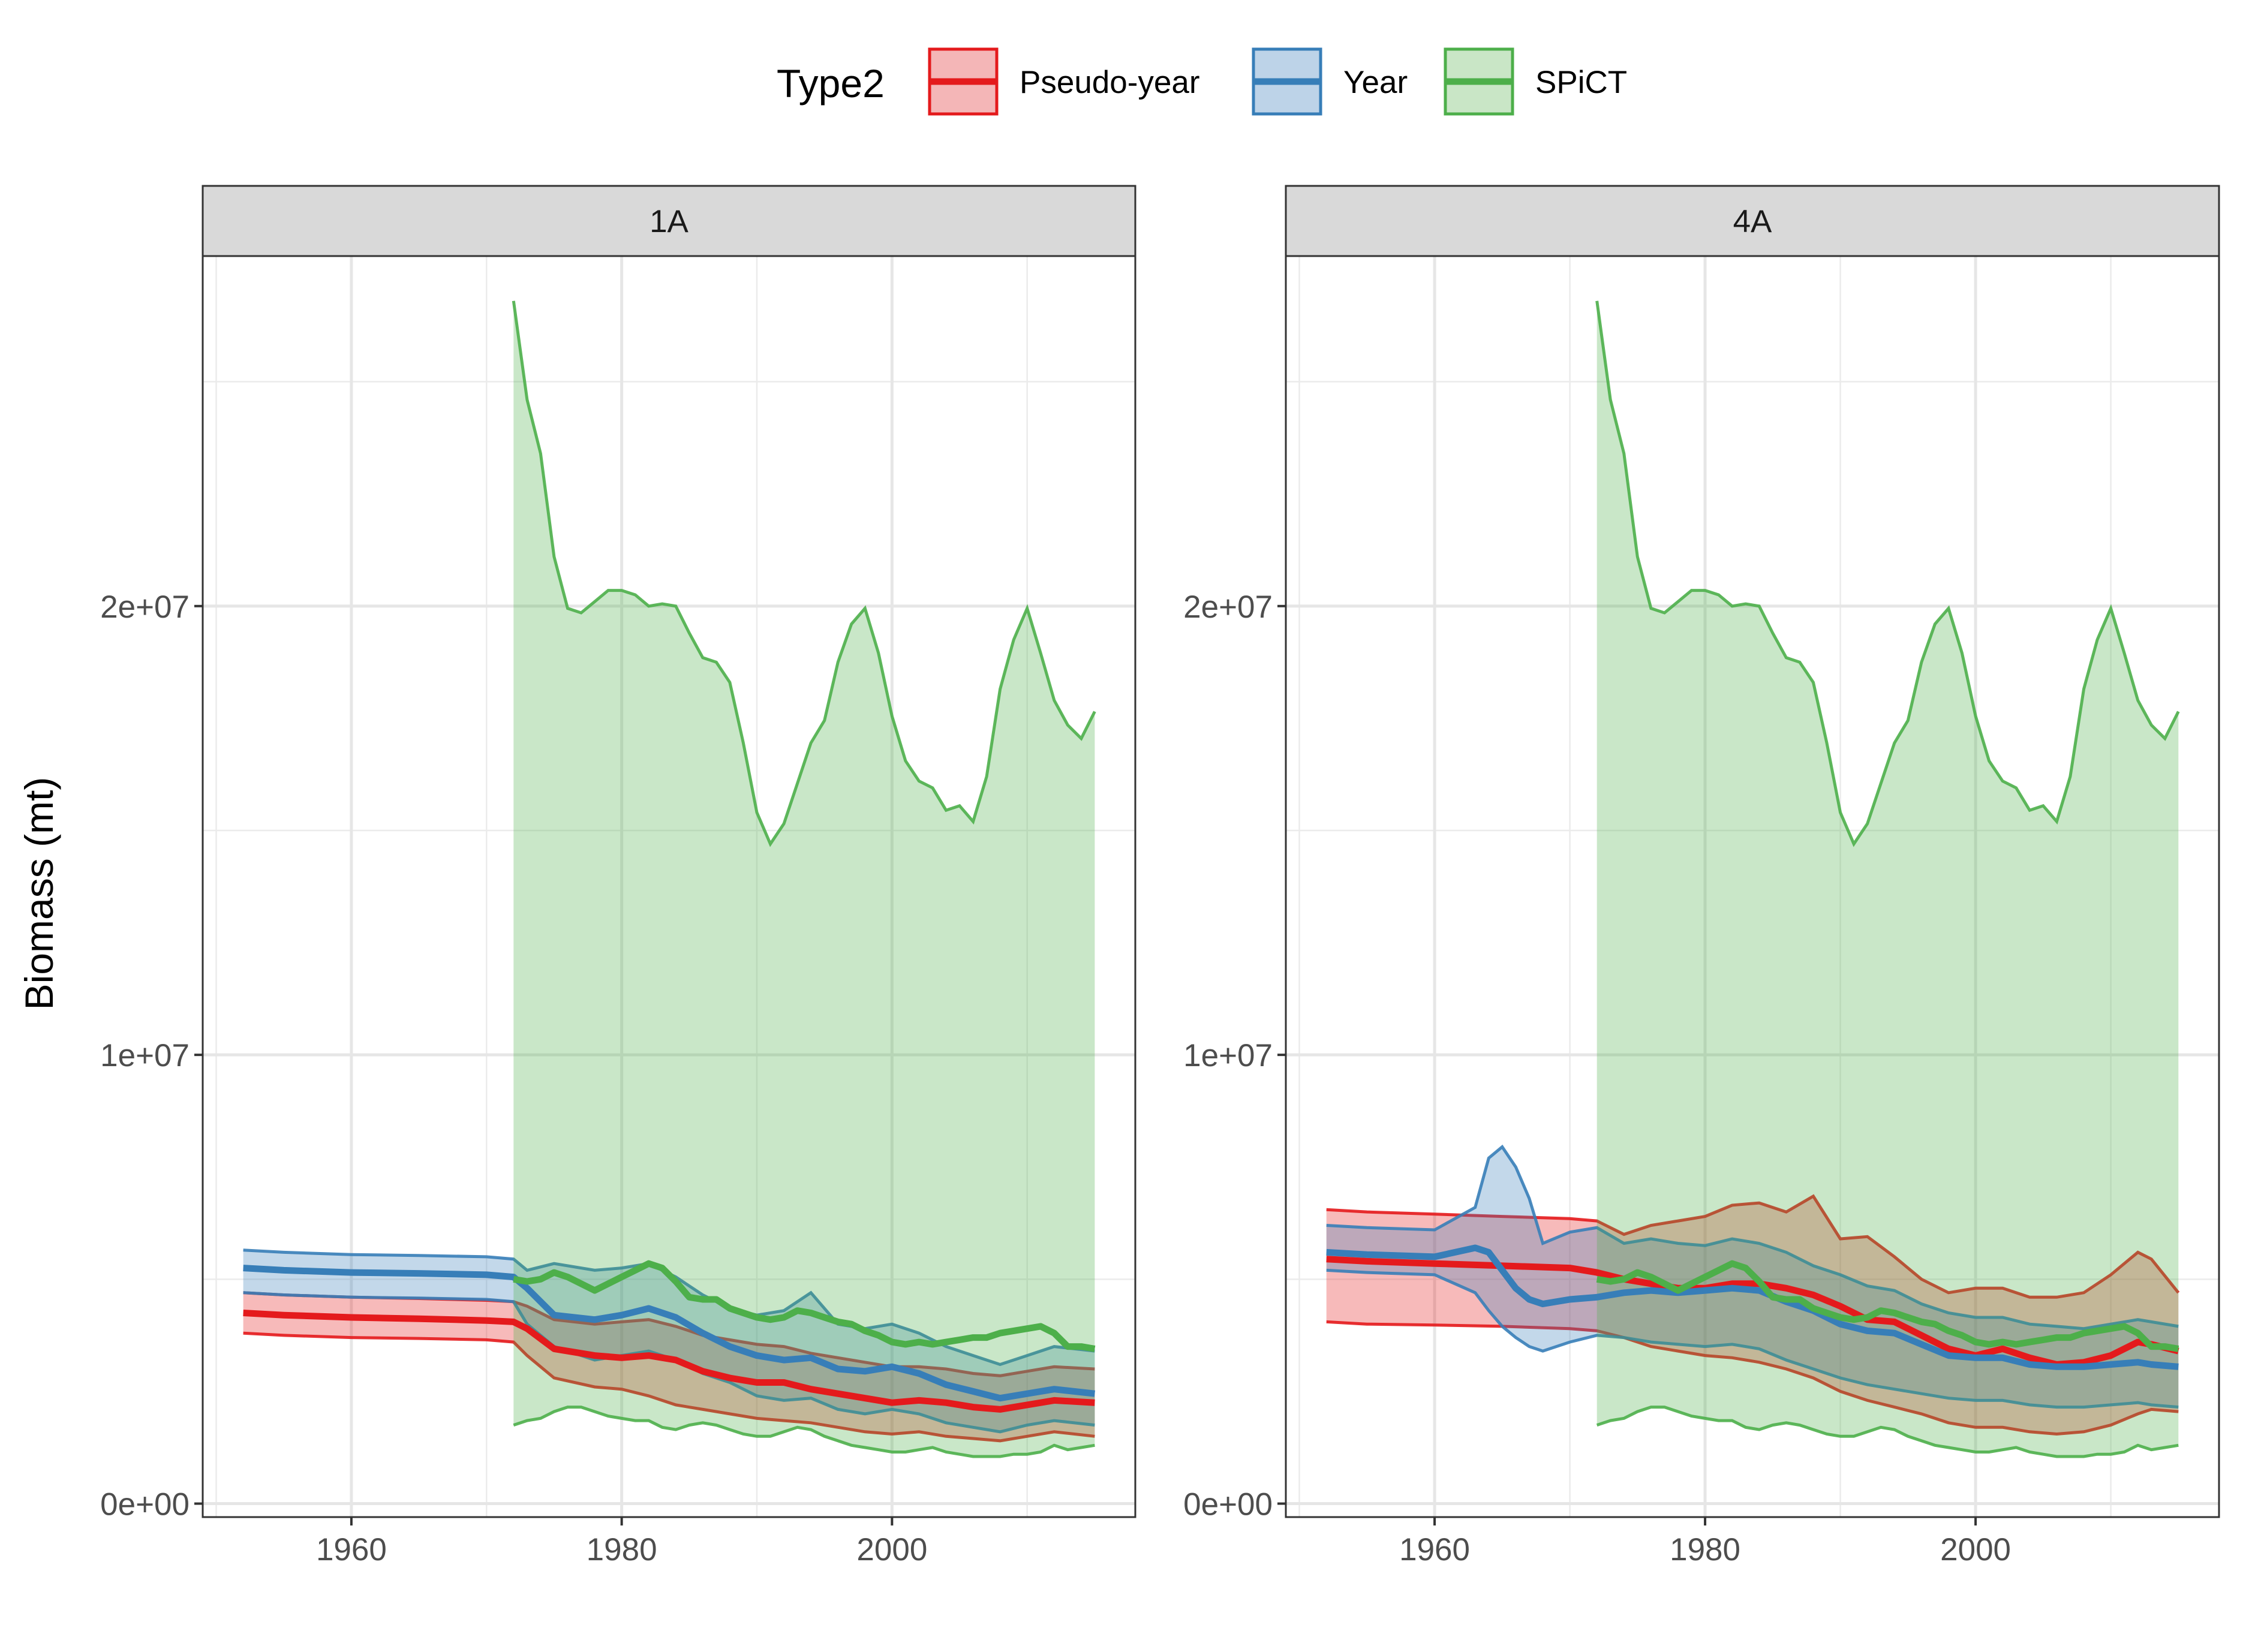 This screenshot has height=1652, width=2243. What do you see at coordinates (1581, 82) in the screenshot?
I see `legend-label-spict: SPiCT` at bounding box center [1581, 82].